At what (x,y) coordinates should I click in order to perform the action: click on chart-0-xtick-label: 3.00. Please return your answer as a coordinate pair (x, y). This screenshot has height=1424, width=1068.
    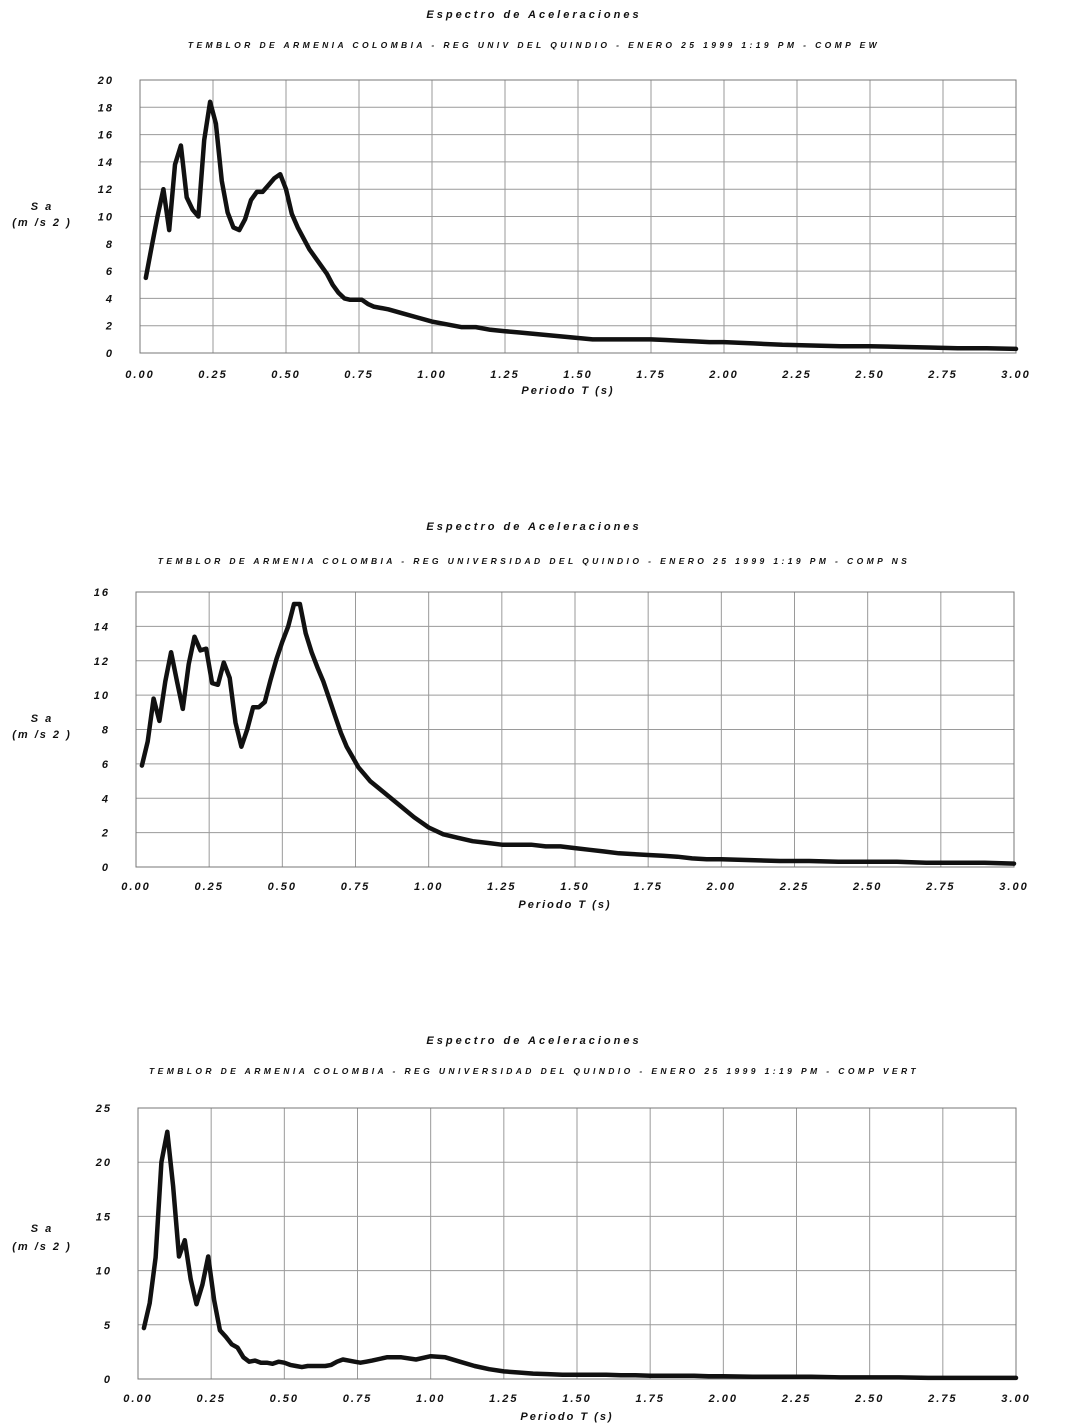
    Looking at the image, I should click on (1015, 375).